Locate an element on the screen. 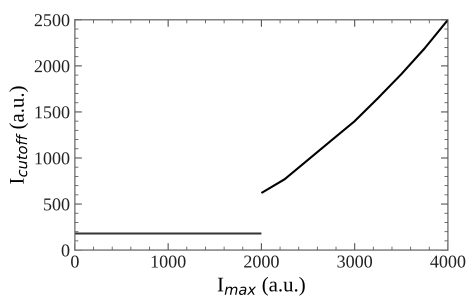 The width and height of the screenshot is (474, 305). x-tick-label: 1000 is located at coordinates (169, 261).